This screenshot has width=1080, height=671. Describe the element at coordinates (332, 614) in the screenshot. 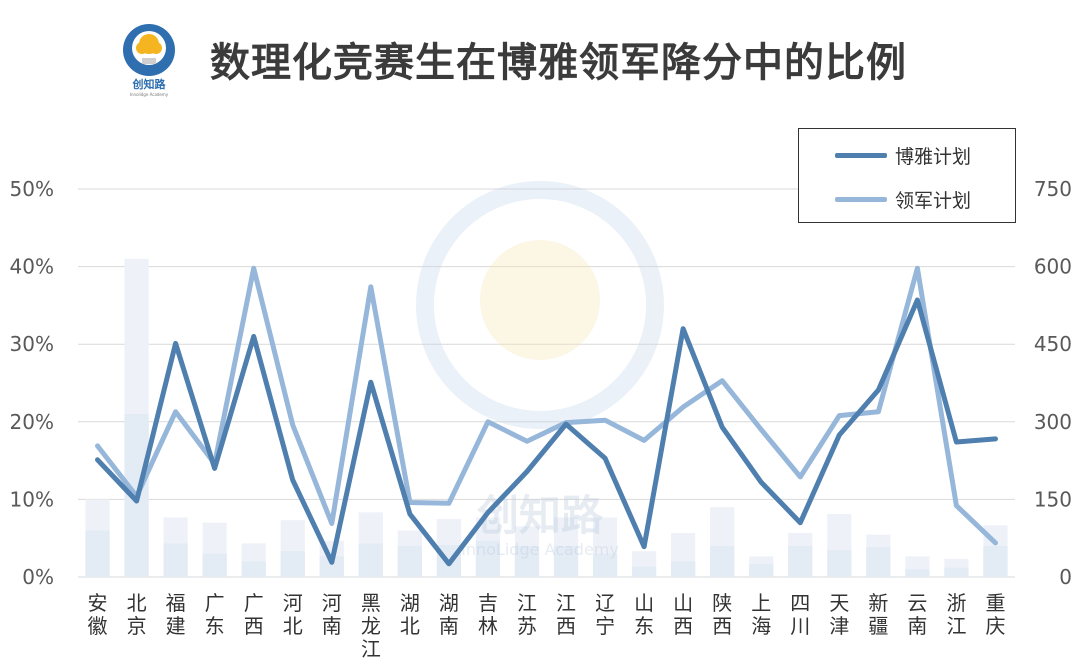

I see `x-tick-label: 河南` at that location.